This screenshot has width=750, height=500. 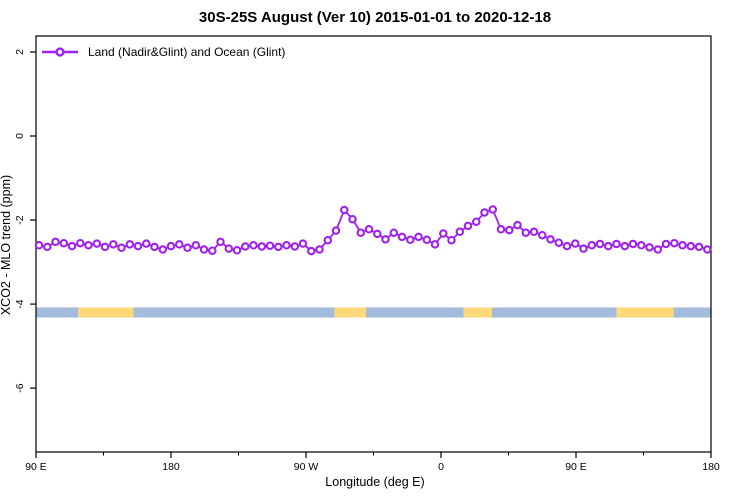 What do you see at coordinates (20, 387) in the screenshot?
I see `y-tick-label: -6` at bounding box center [20, 387].